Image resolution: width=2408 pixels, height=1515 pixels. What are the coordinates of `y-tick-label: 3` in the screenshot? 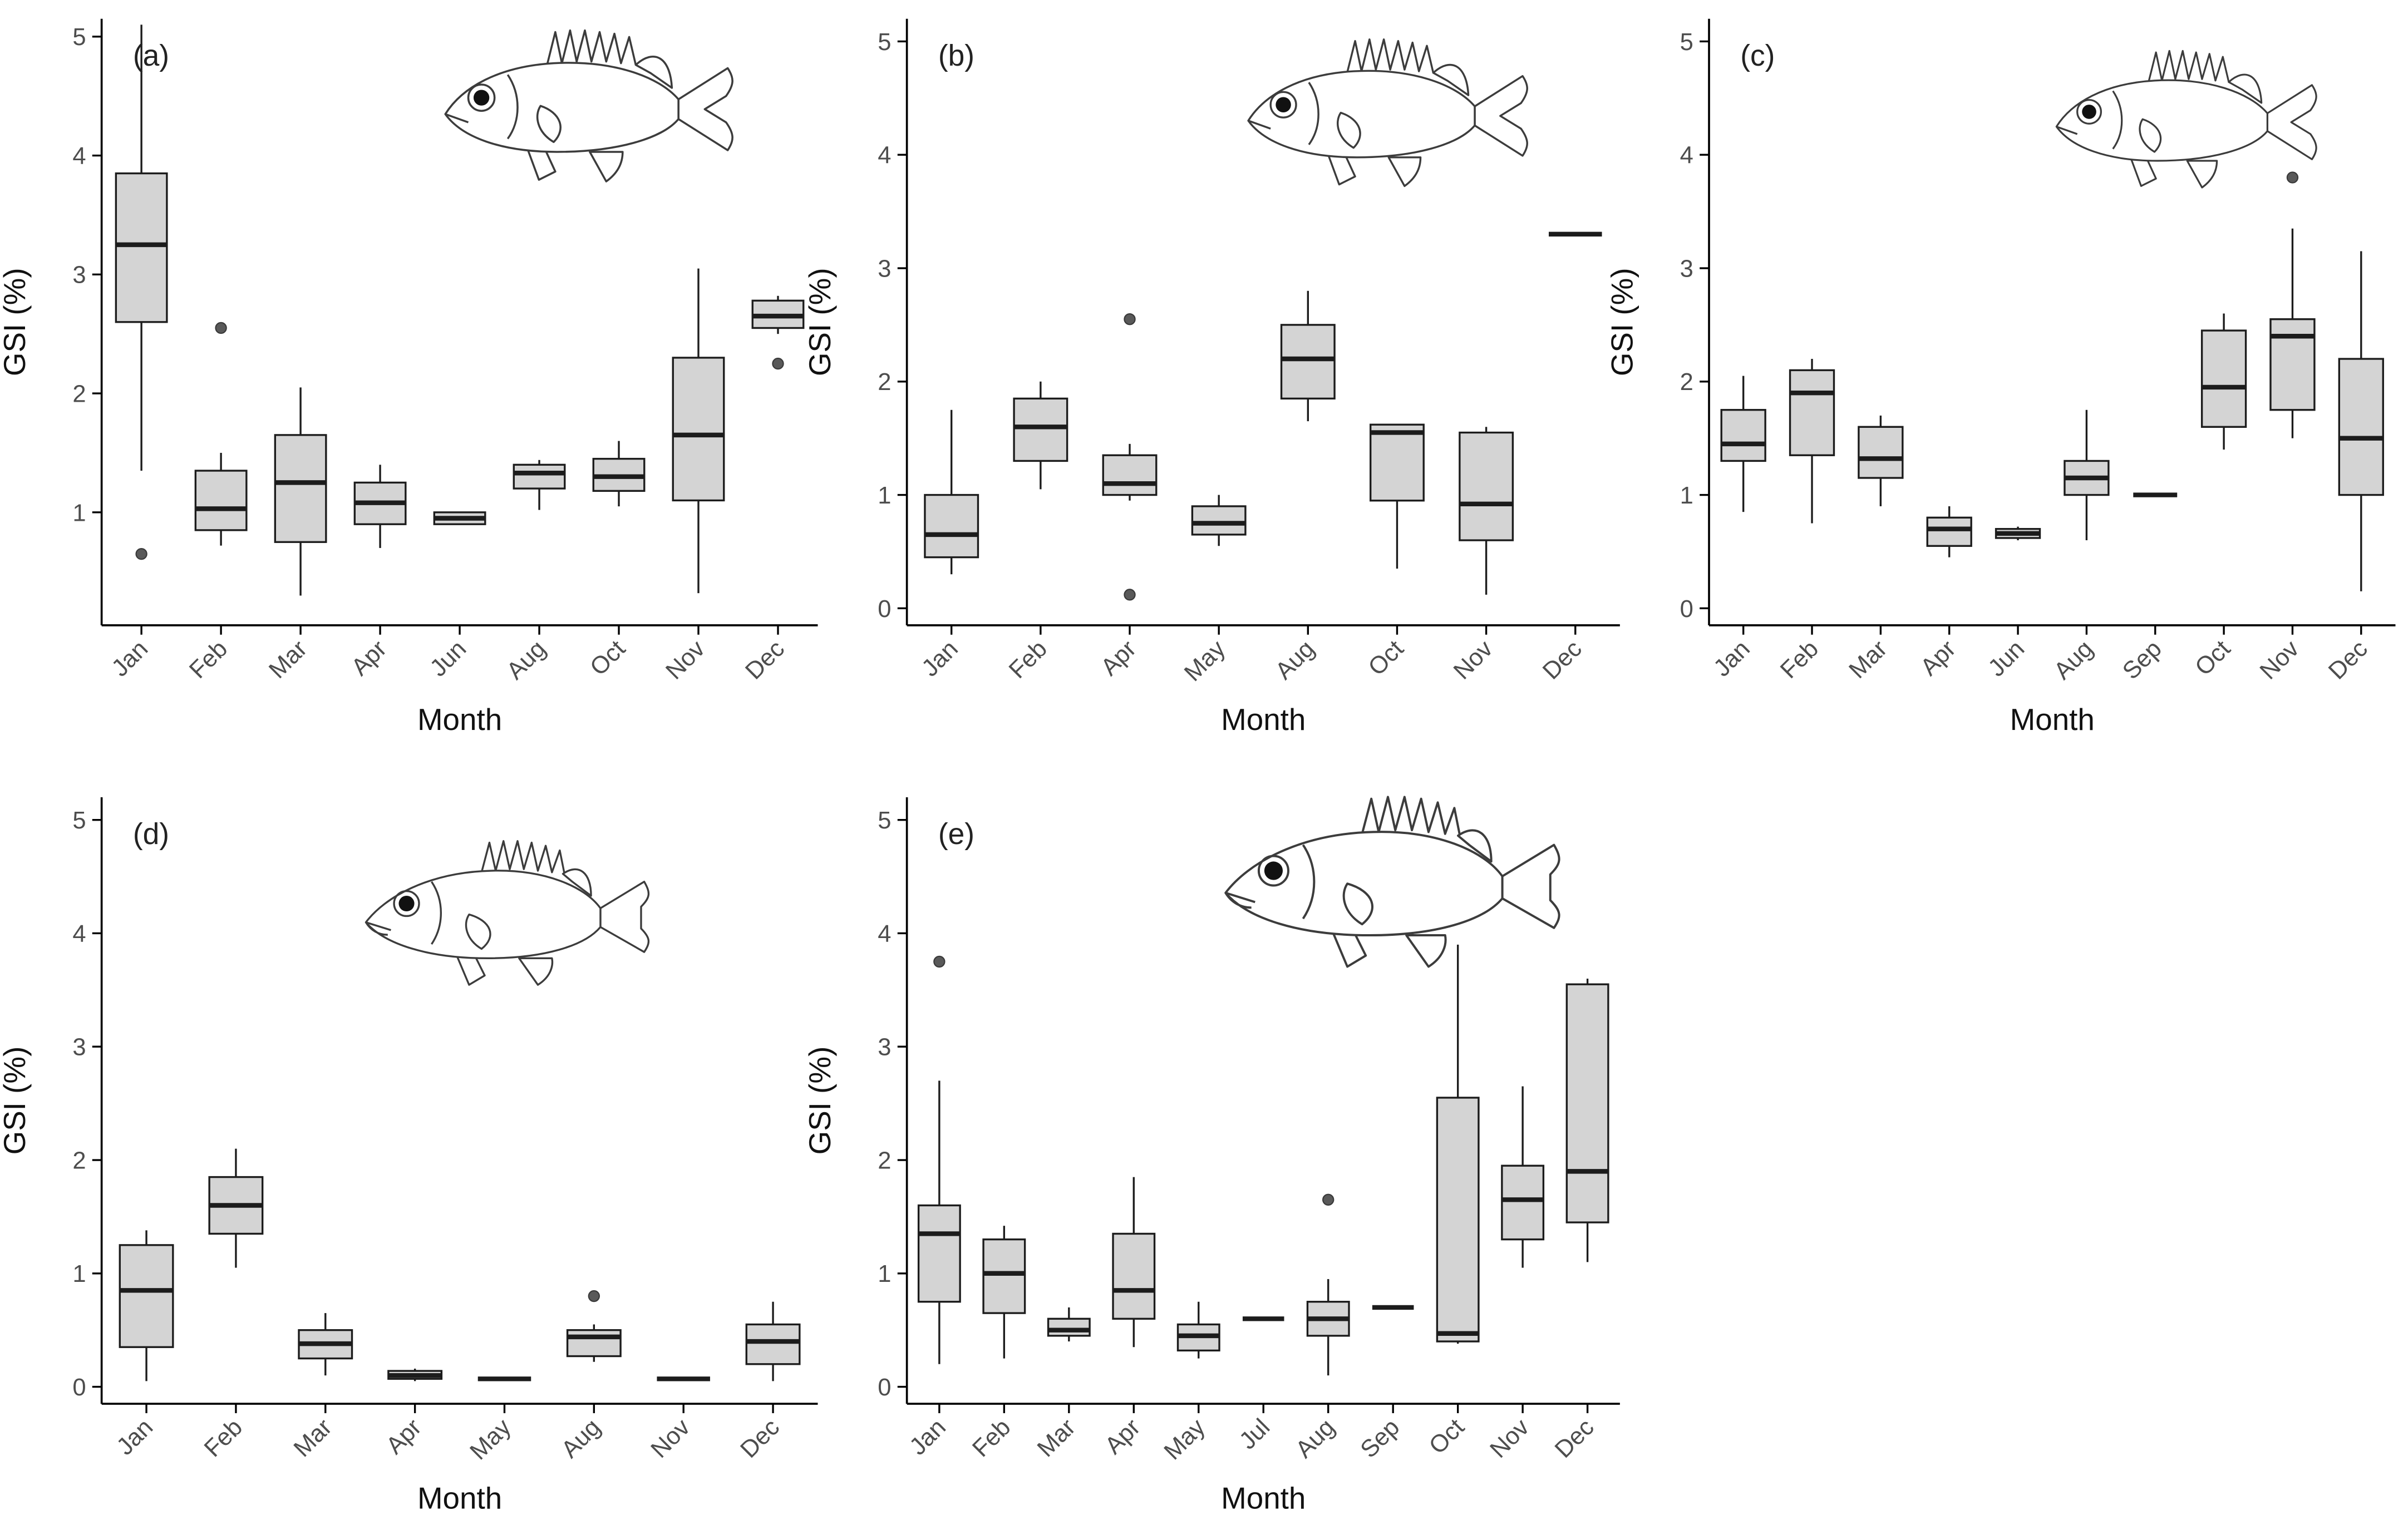 It's located at (1686, 268).